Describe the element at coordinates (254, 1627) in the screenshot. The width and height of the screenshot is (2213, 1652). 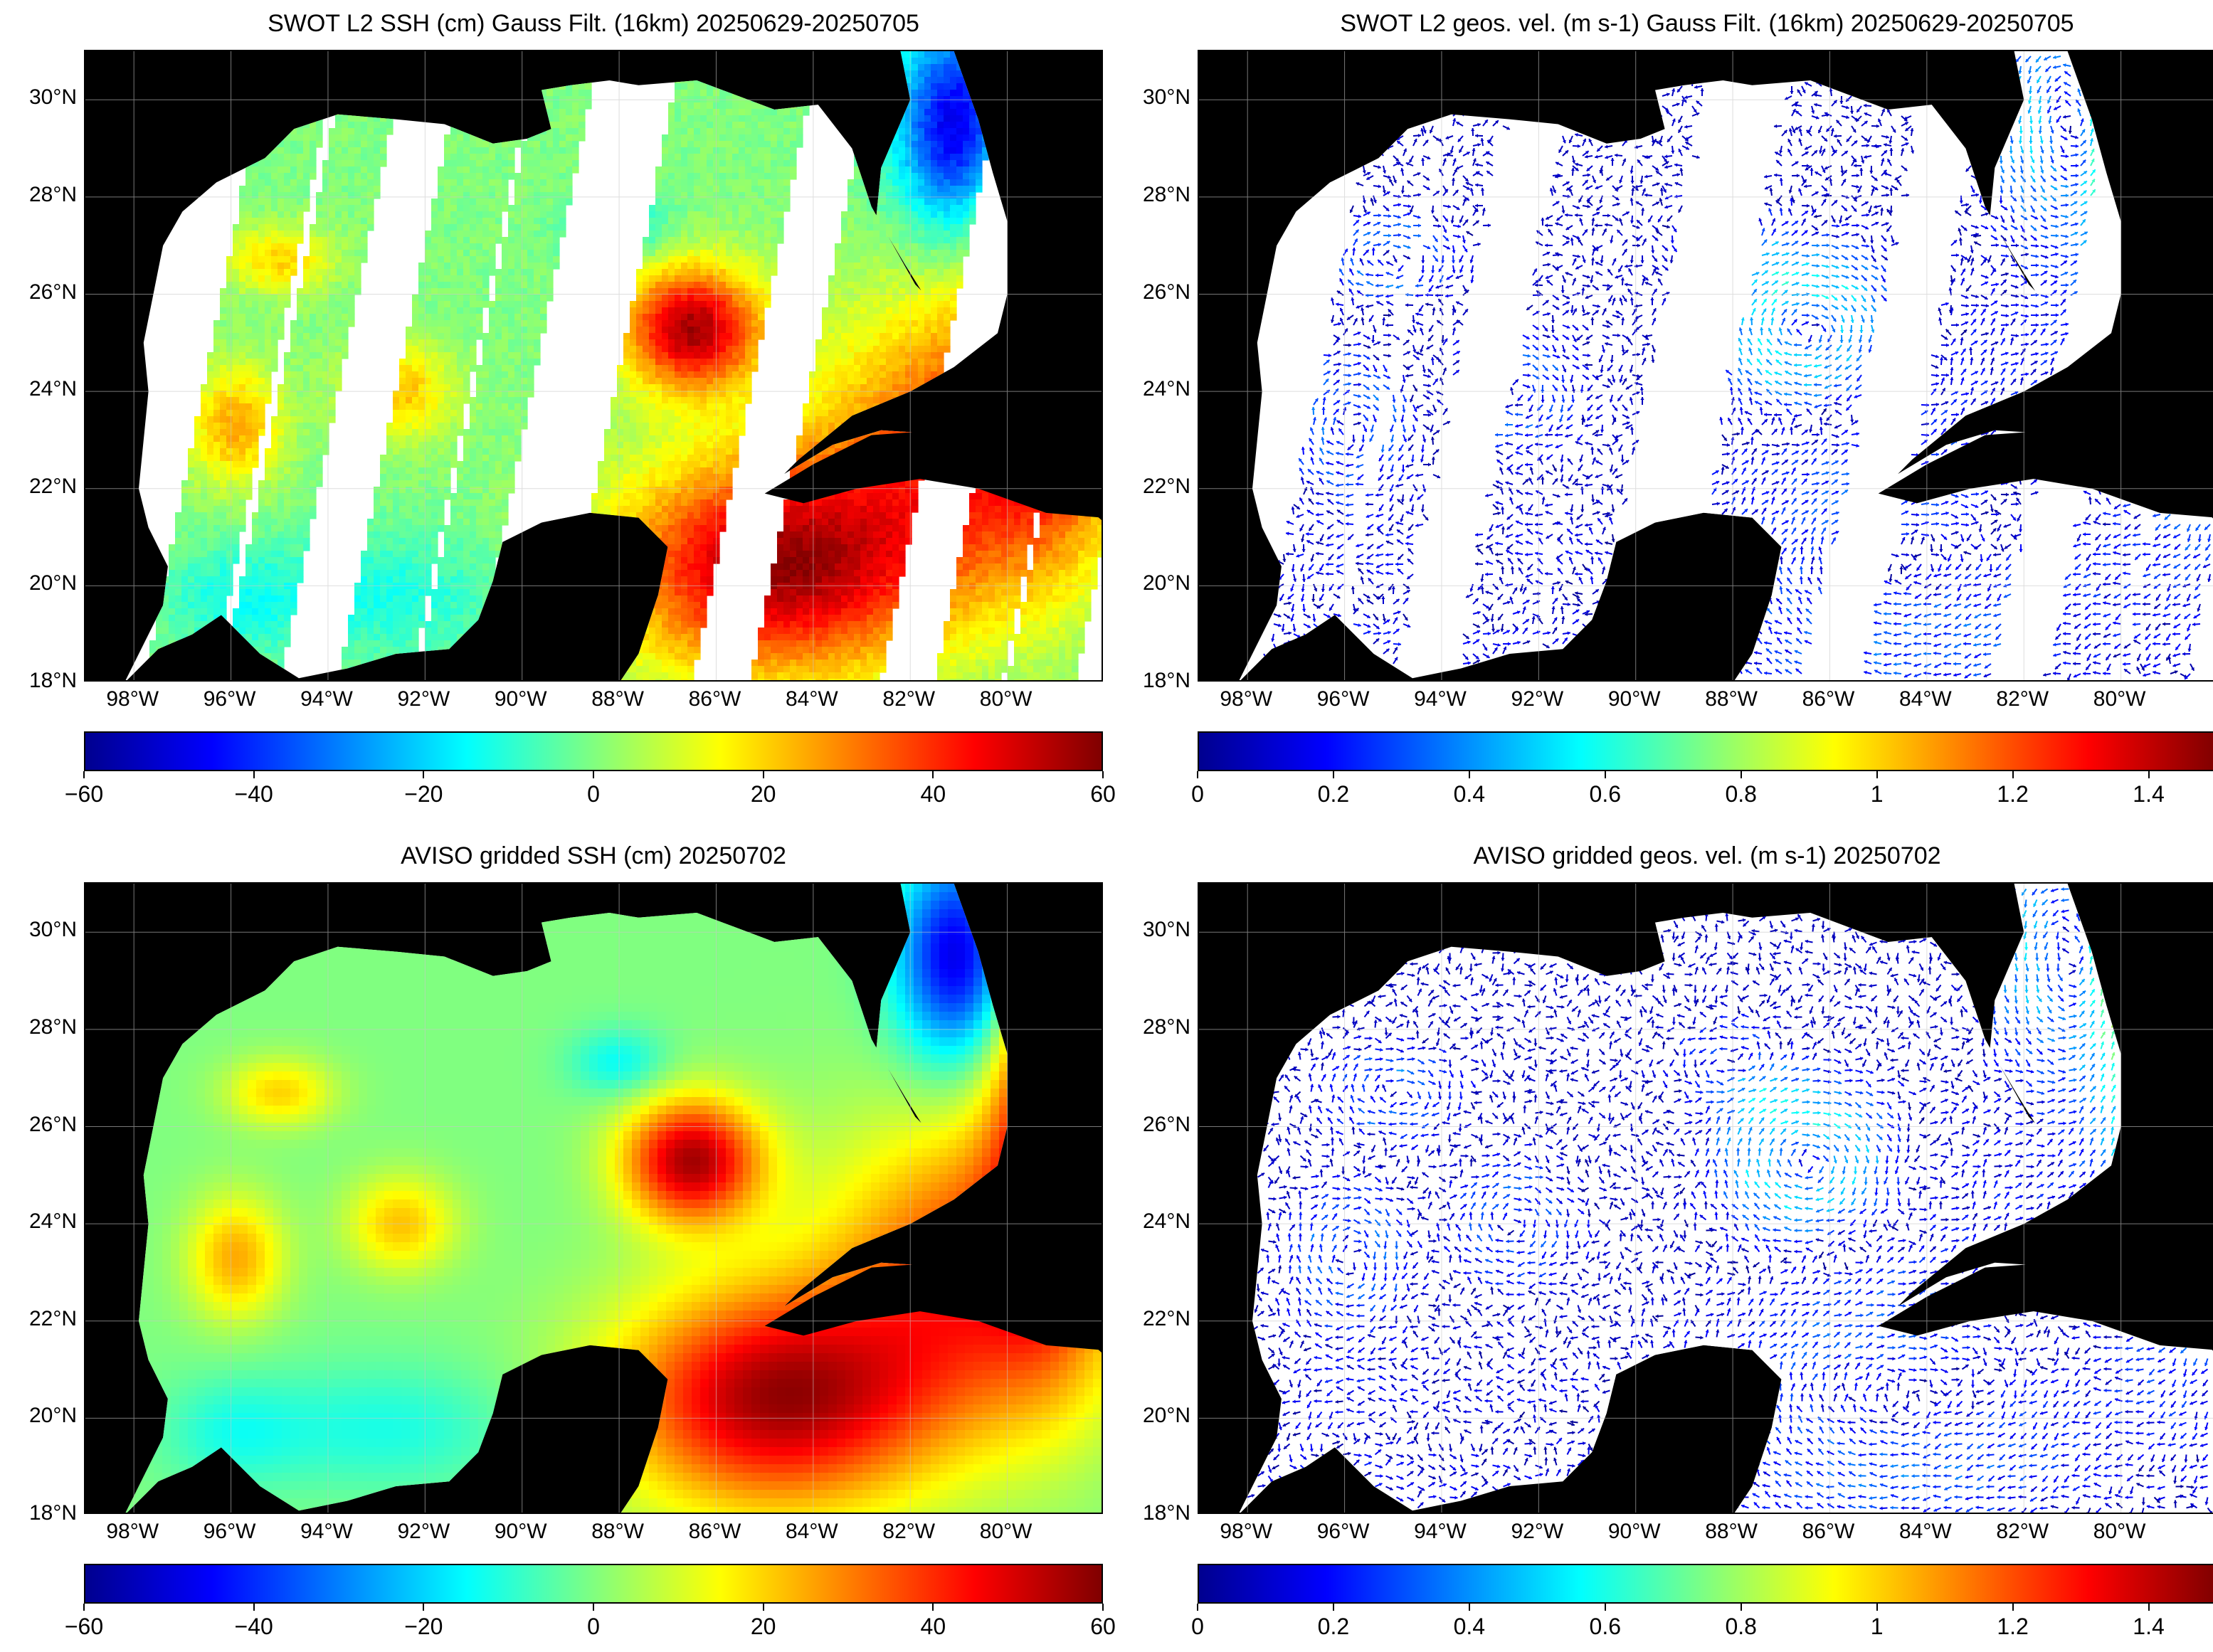
I see `colorbar-label: −40` at that location.